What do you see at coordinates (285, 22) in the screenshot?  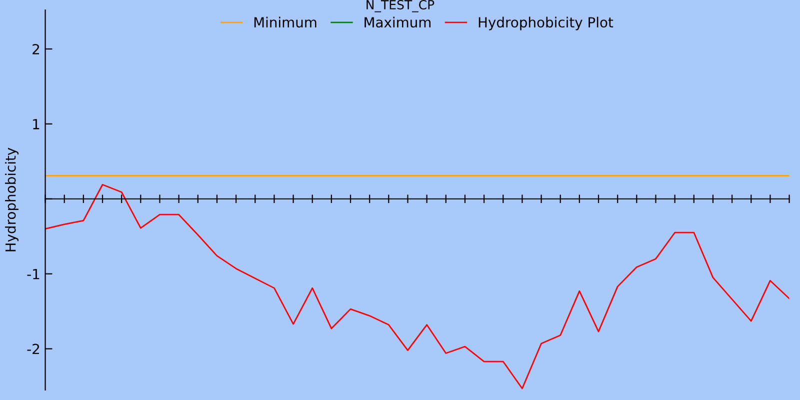 I see `legend-label: Minimum` at bounding box center [285, 22].